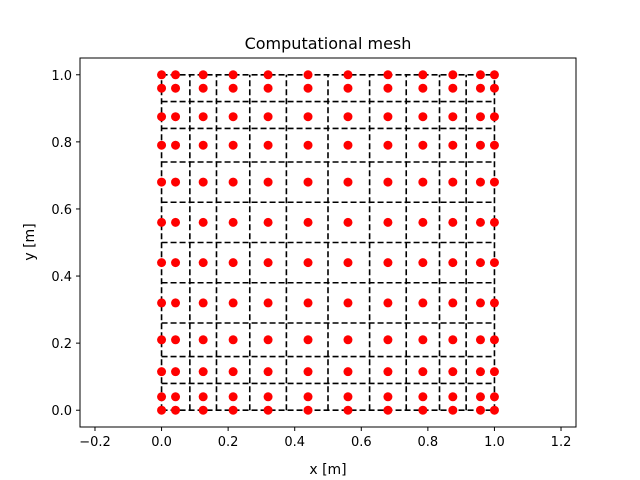  Describe the element at coordinates (294, 442) in the screenshot. I see `x-tick-label-3: 0.4` at that location.